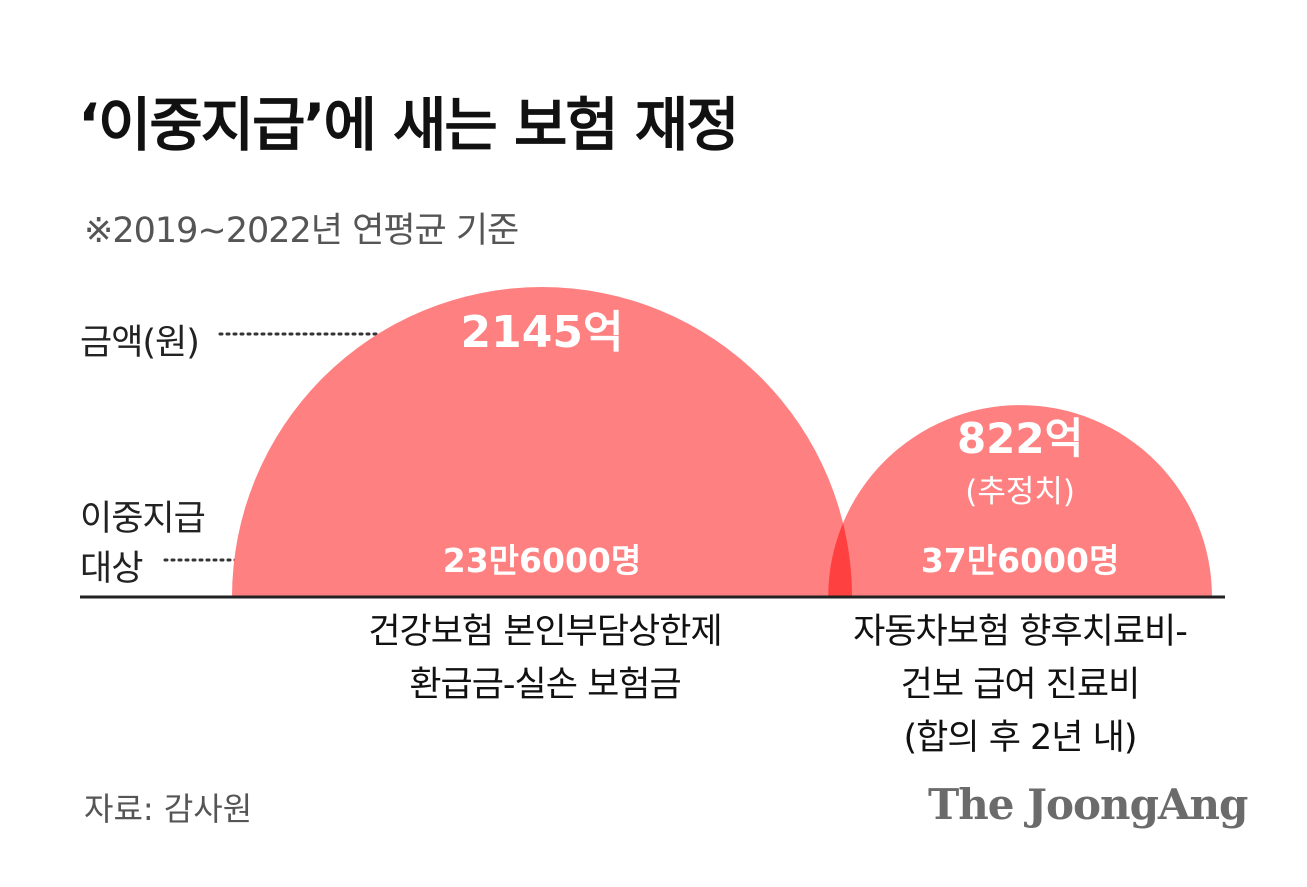 The image size is (1307, 887). What do you see at coordinates (840, 559) in the screenshot?
I see `semicircle-overlap` at bounding box center [840, 559].